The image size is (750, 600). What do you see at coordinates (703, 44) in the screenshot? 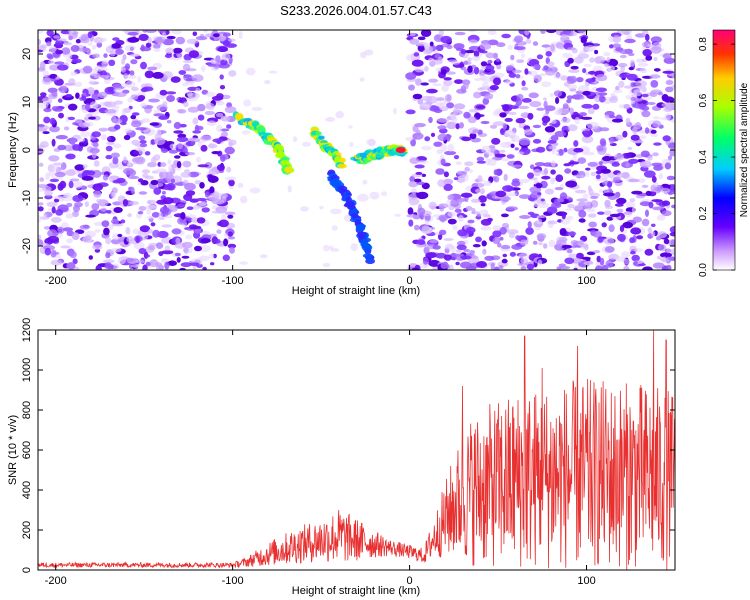
I see `colorbar-tick-label: 0.8` at bounding box center [703, 44].